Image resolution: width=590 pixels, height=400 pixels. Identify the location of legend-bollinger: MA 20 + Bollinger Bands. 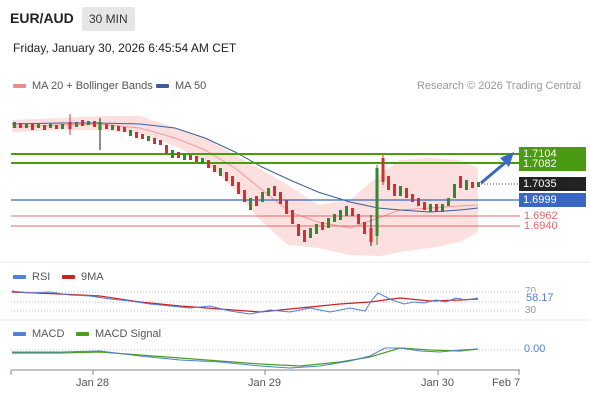
(83, 86).